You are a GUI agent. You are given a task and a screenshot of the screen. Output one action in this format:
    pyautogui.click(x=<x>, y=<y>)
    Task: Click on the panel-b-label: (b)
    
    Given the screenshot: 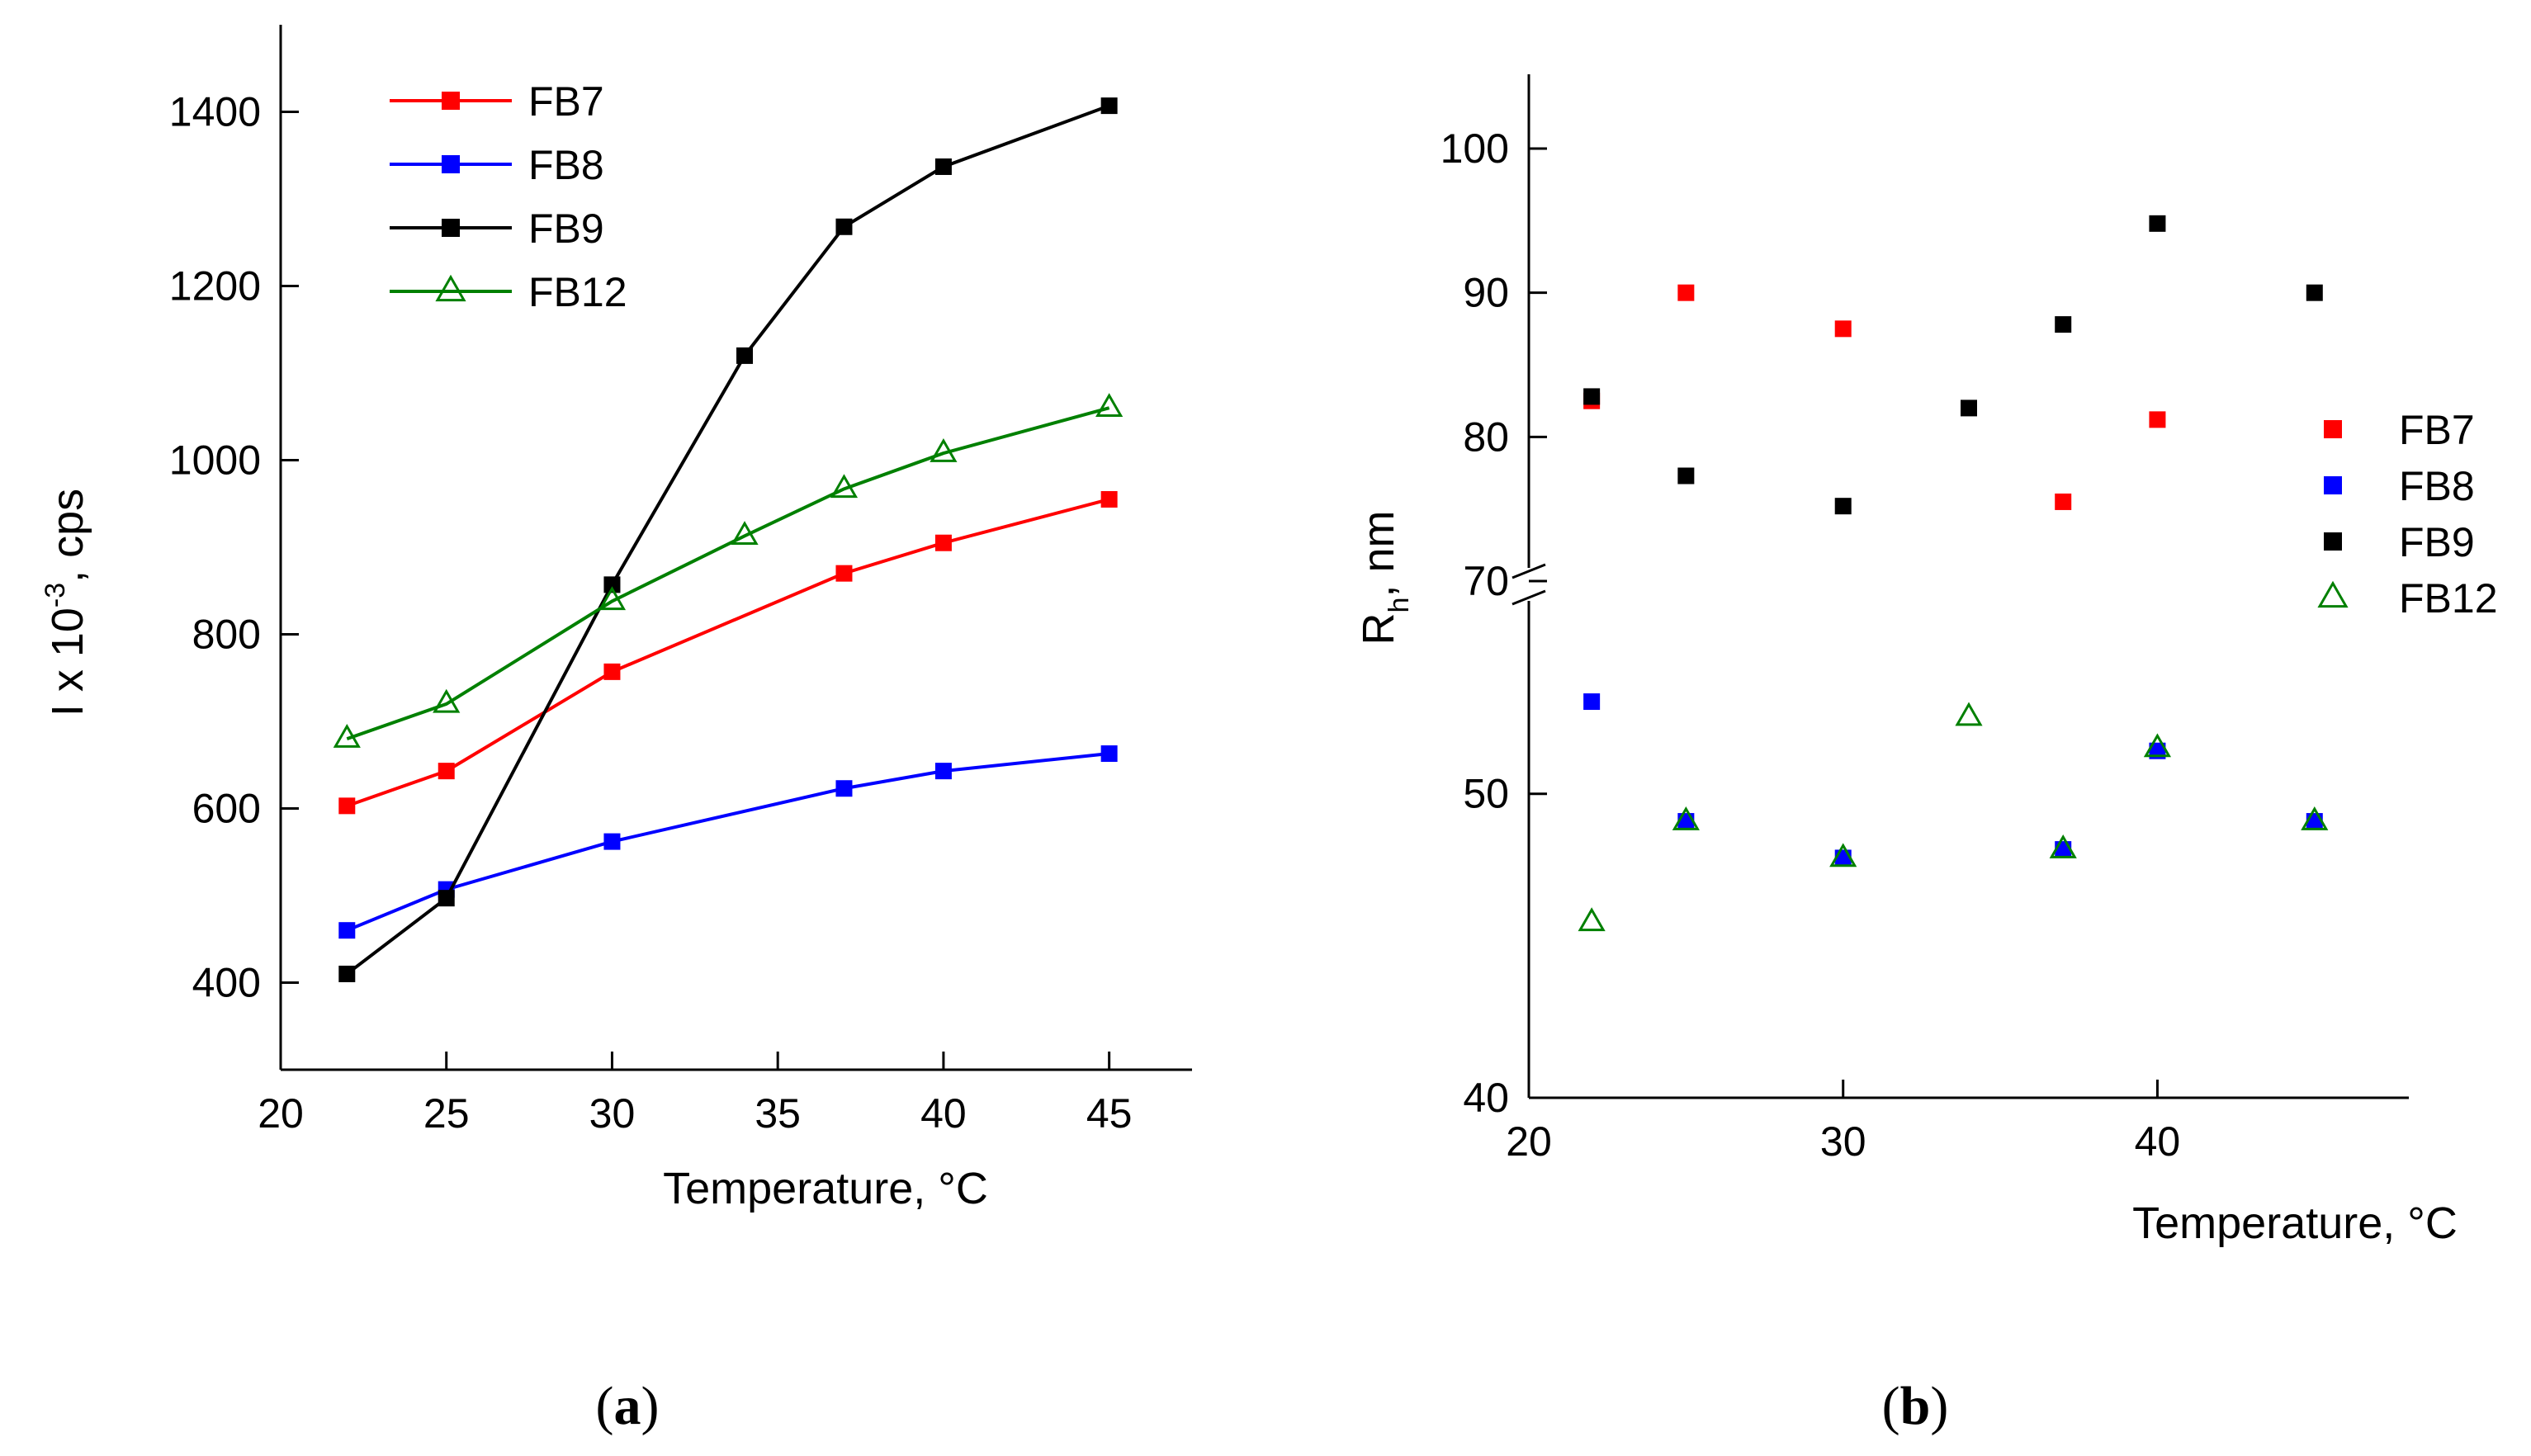 What is the action you would take?
    pyautogui.click(x=1915, y=1406)
    